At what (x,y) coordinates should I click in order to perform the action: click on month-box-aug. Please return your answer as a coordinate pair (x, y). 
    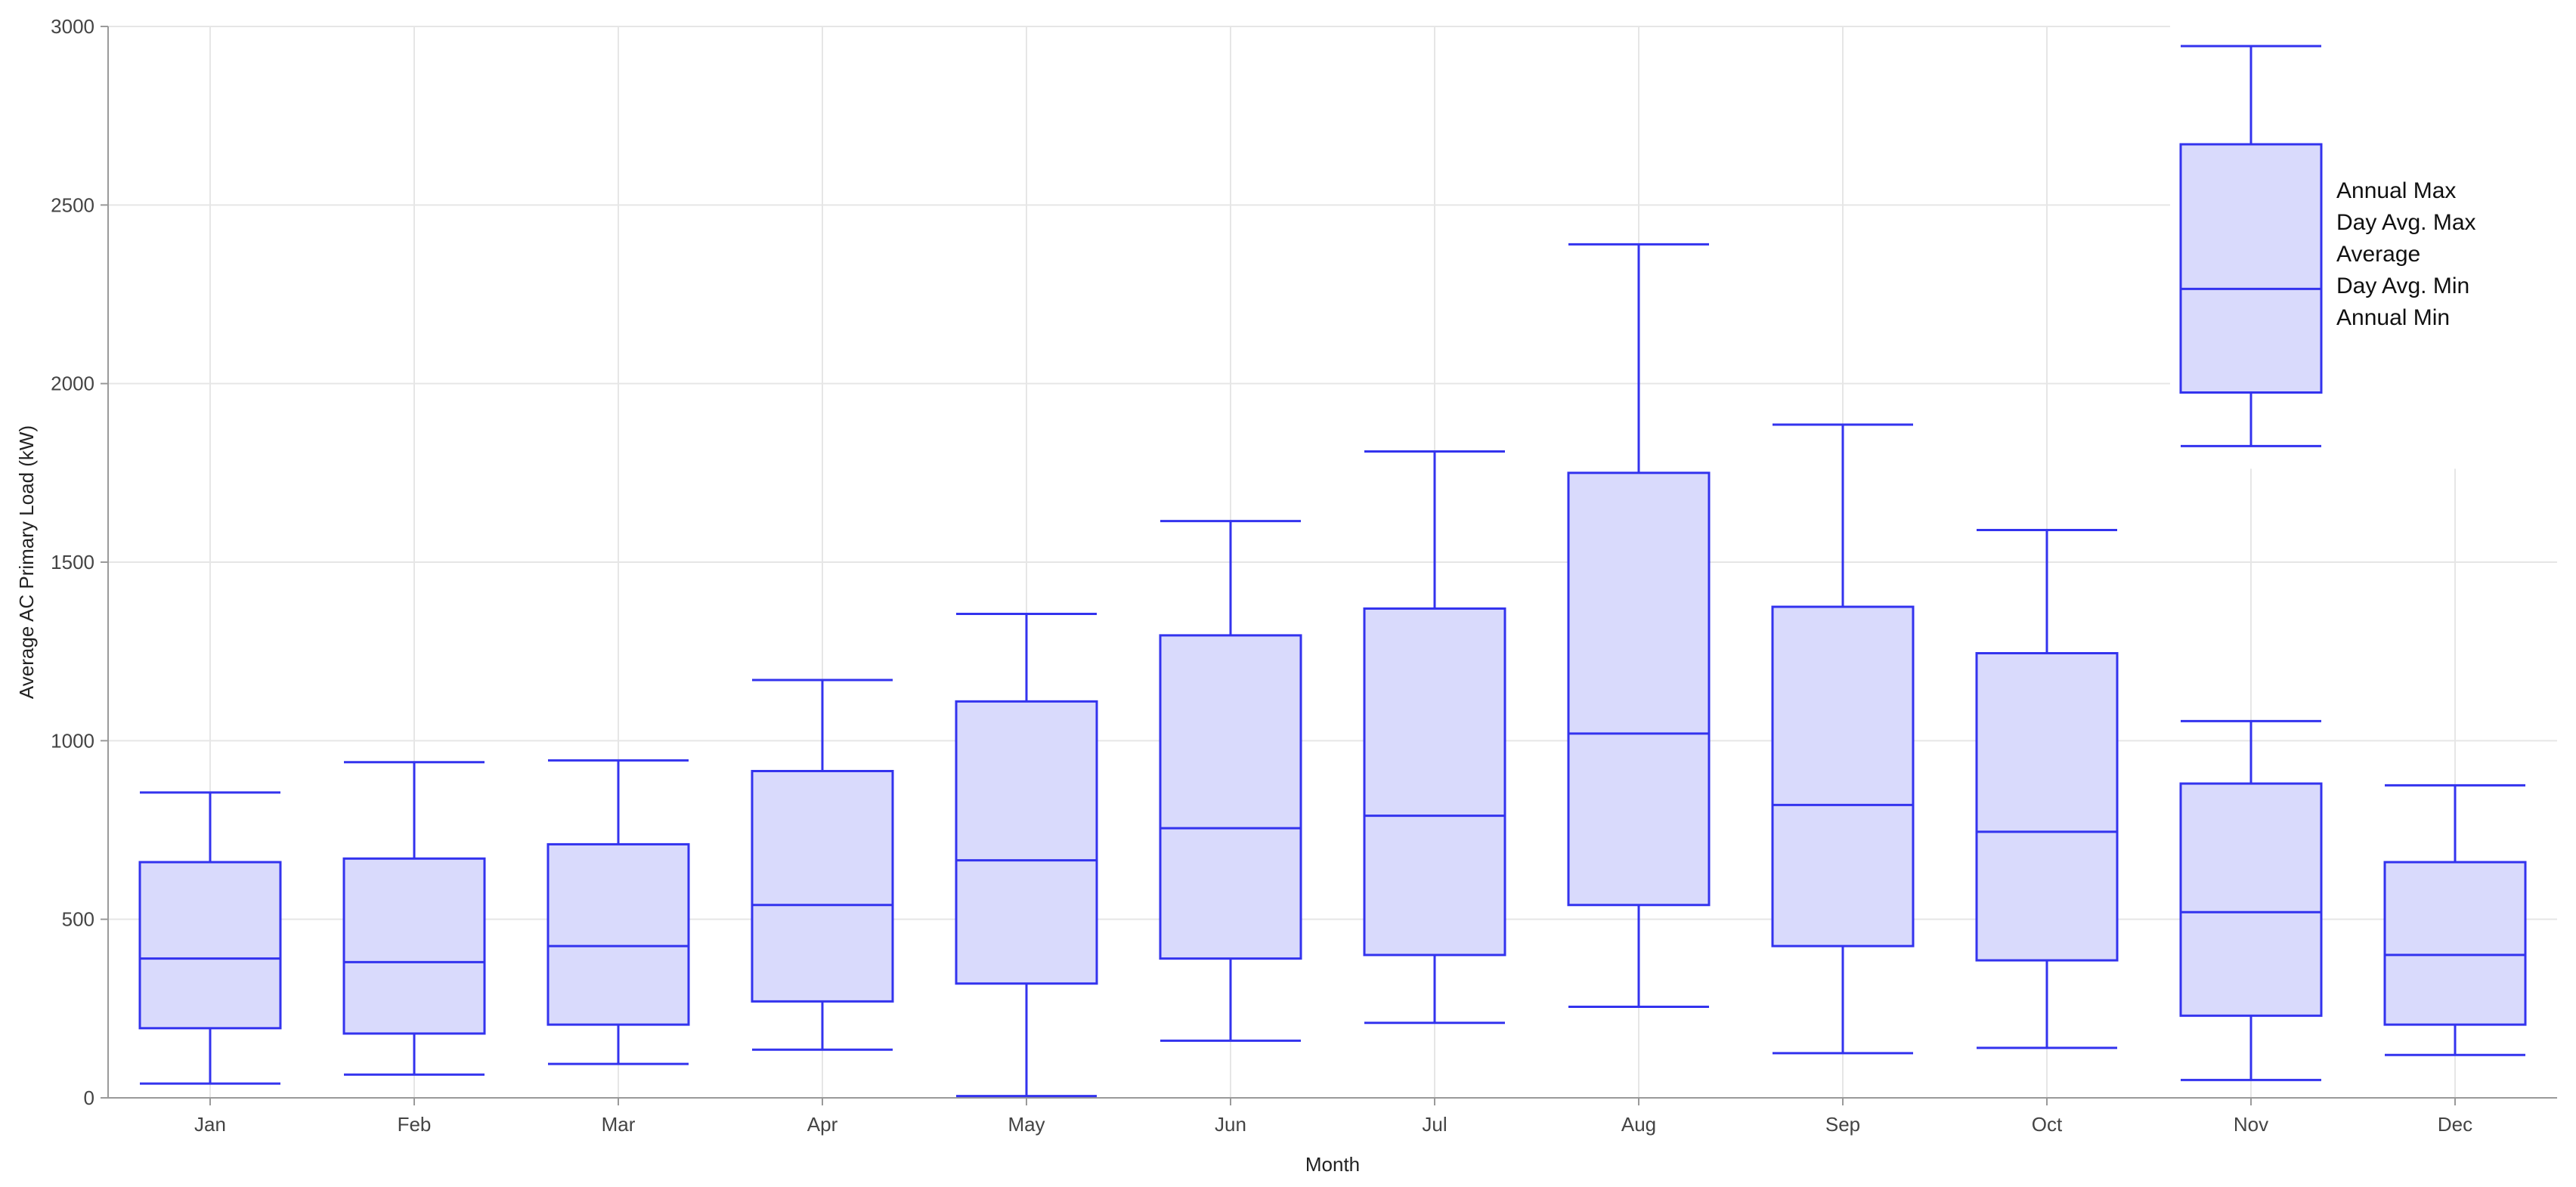
    Looking at the image, I should click on (1639, 626).